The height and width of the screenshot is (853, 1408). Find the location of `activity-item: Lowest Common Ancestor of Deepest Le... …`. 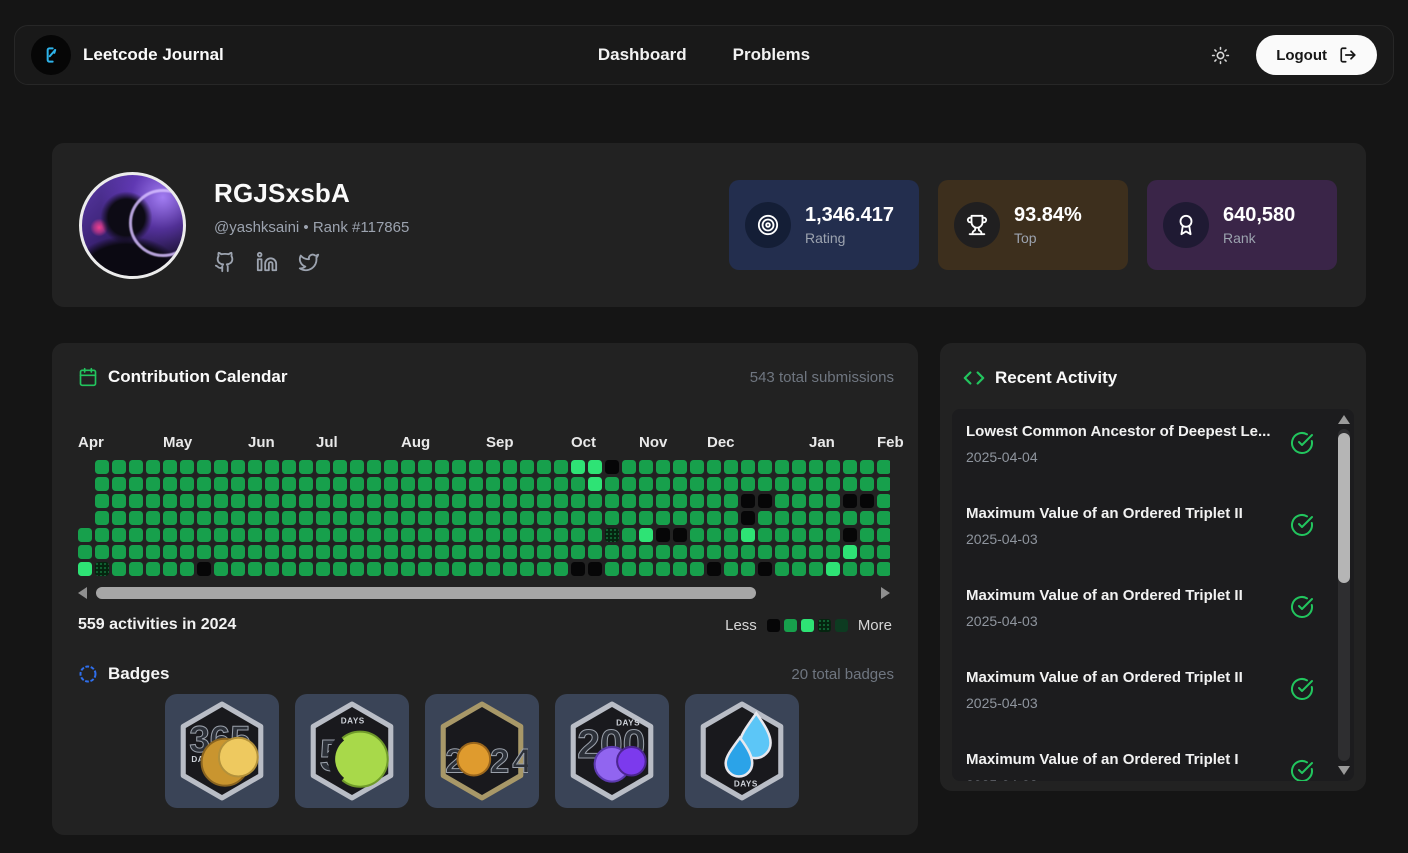

activity-item: Lowest Common Ancestor of Deepest Le... … is located at coordinates (1153, 450).